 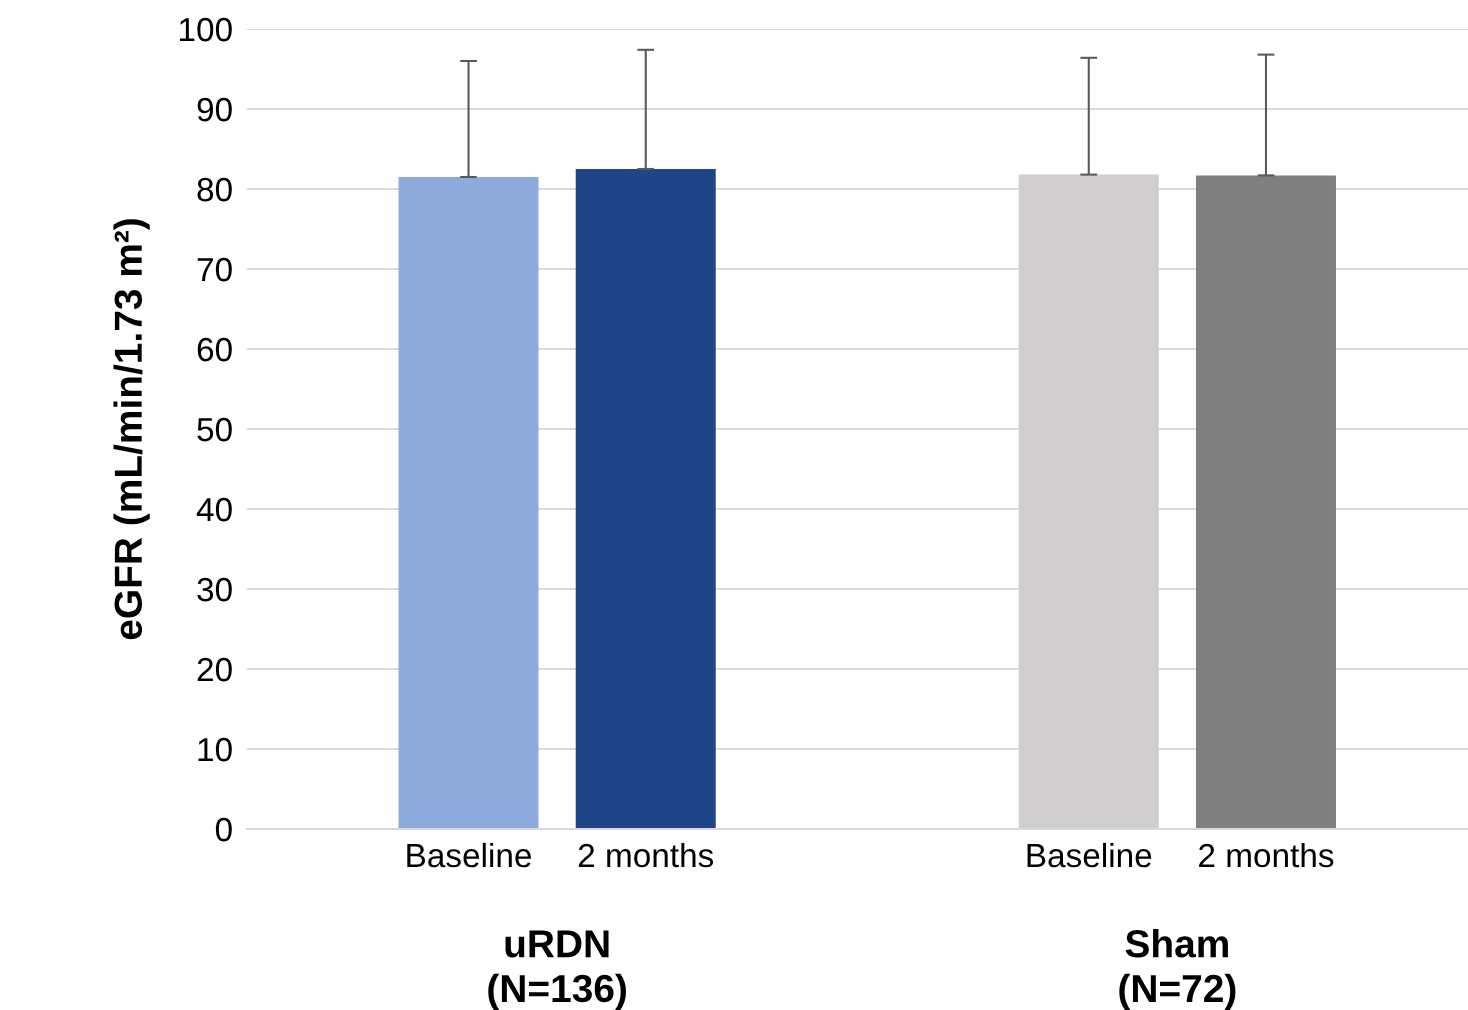 What do you see at coordinates (223, 829) in the screenshot?
I see `y-tick-label: 0` at bounding box center [223, 829].